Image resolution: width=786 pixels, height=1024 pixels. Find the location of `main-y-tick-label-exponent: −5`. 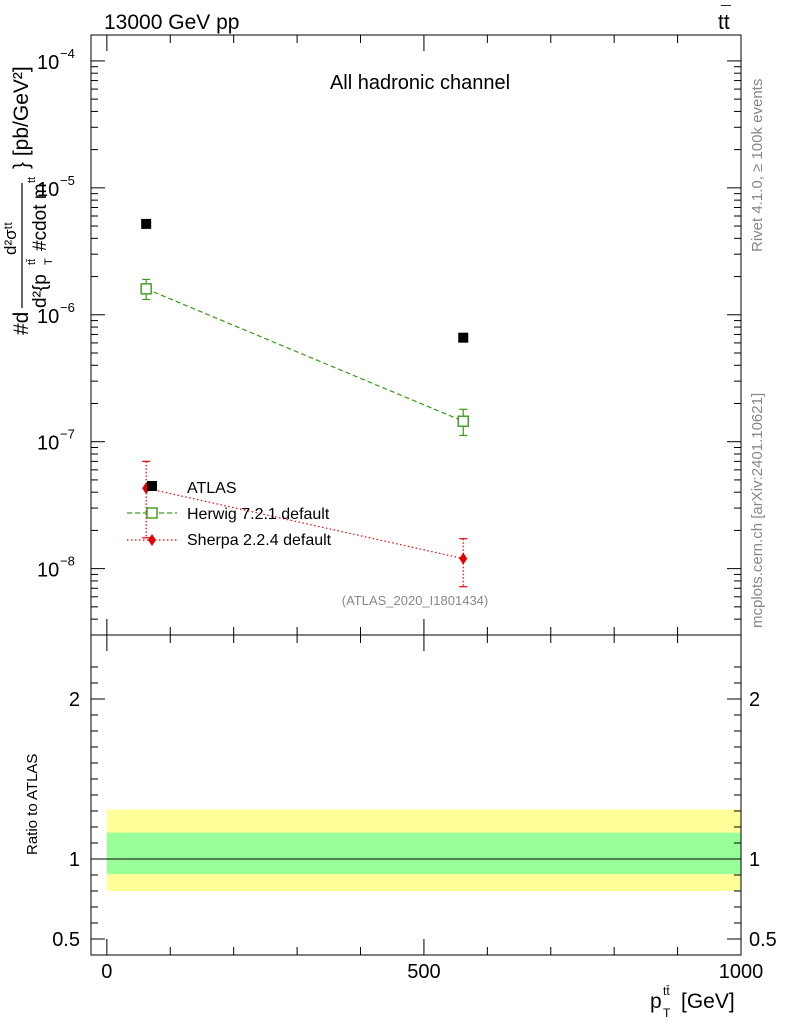

main-y-tick-label-exponent: −5 is located at coordinates (67, 180).